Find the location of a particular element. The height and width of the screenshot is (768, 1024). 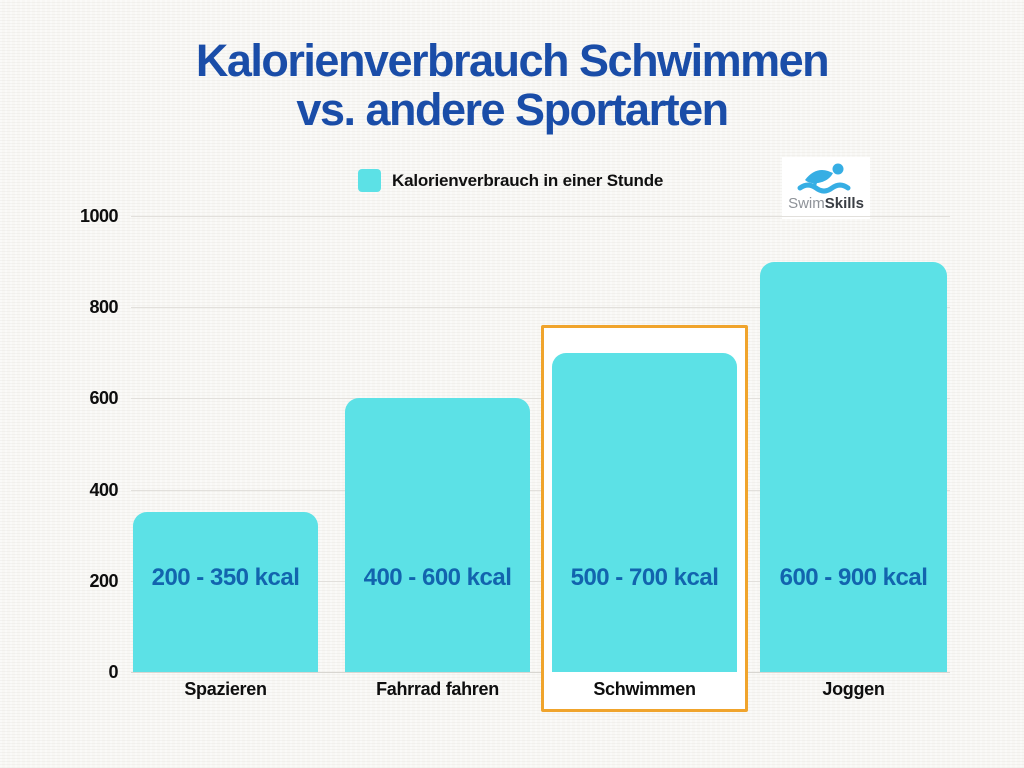

y-tick-label: 200 is located at coordinates (103, 581).